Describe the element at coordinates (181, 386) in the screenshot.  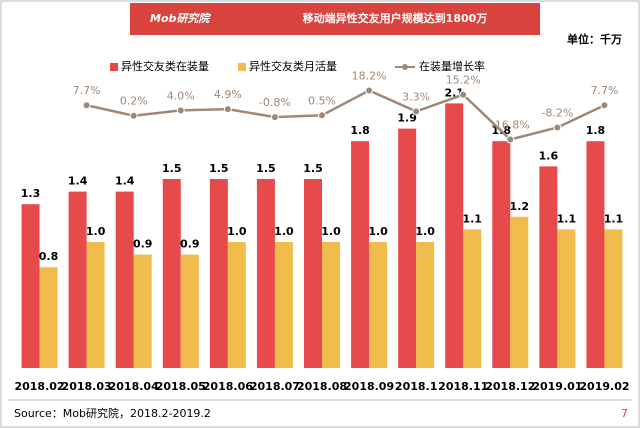
I see `x-tick-label: 2018.05` at that location.